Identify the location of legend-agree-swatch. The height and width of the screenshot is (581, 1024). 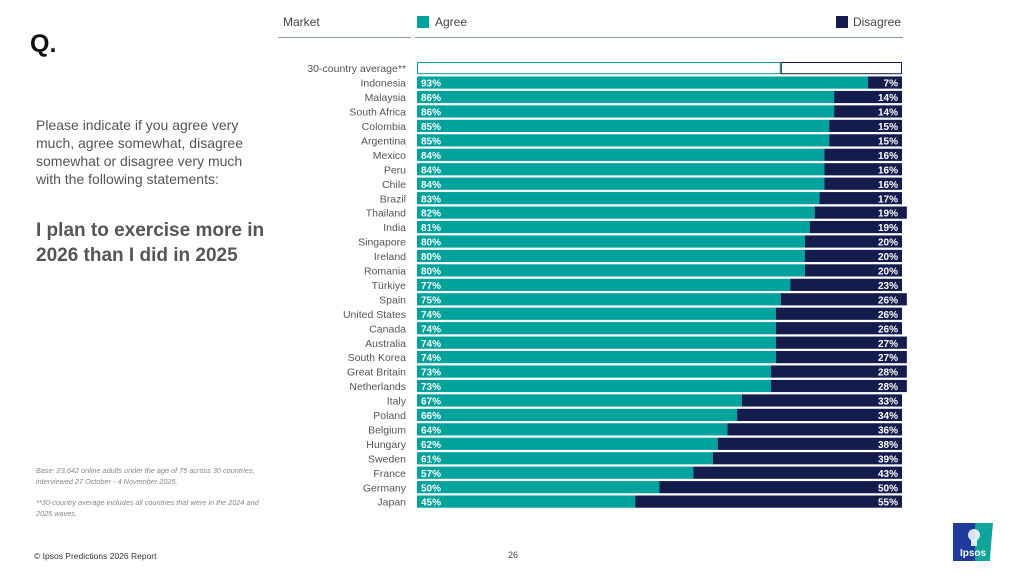
(423, 22).